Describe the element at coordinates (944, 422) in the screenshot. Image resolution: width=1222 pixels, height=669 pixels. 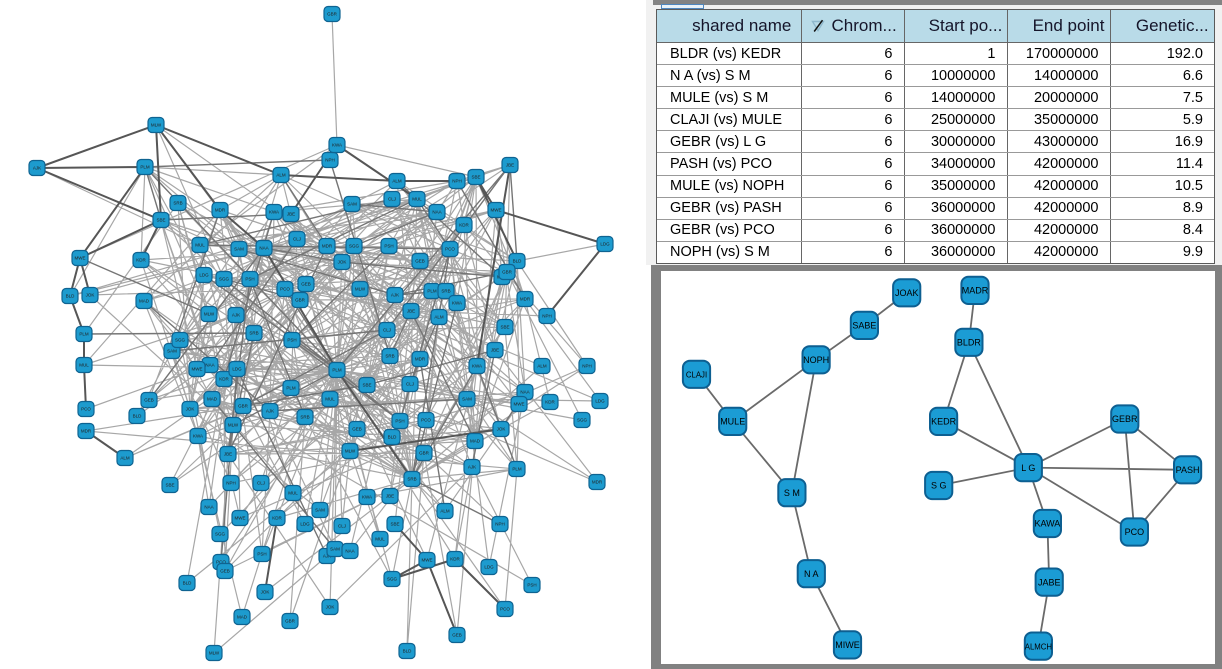
I see `svg-text: KEDR` at that location.